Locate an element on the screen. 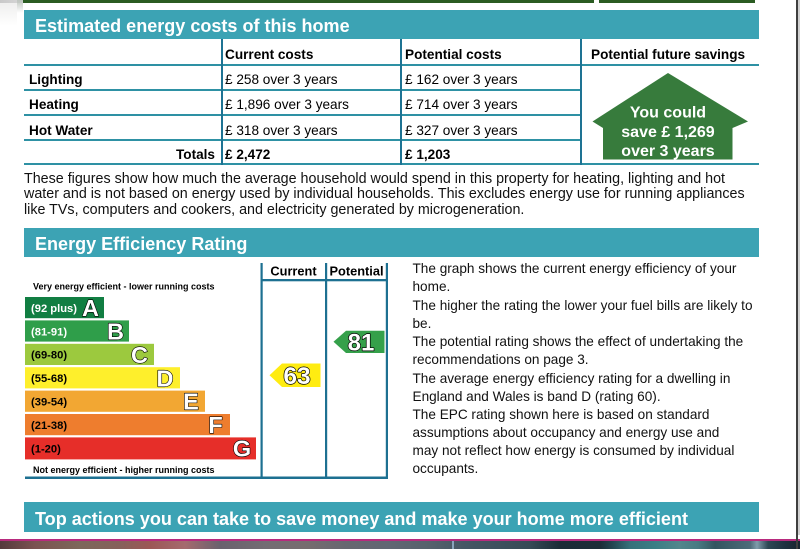  svg-text: (1-20) is located at coordinates (46, 450).